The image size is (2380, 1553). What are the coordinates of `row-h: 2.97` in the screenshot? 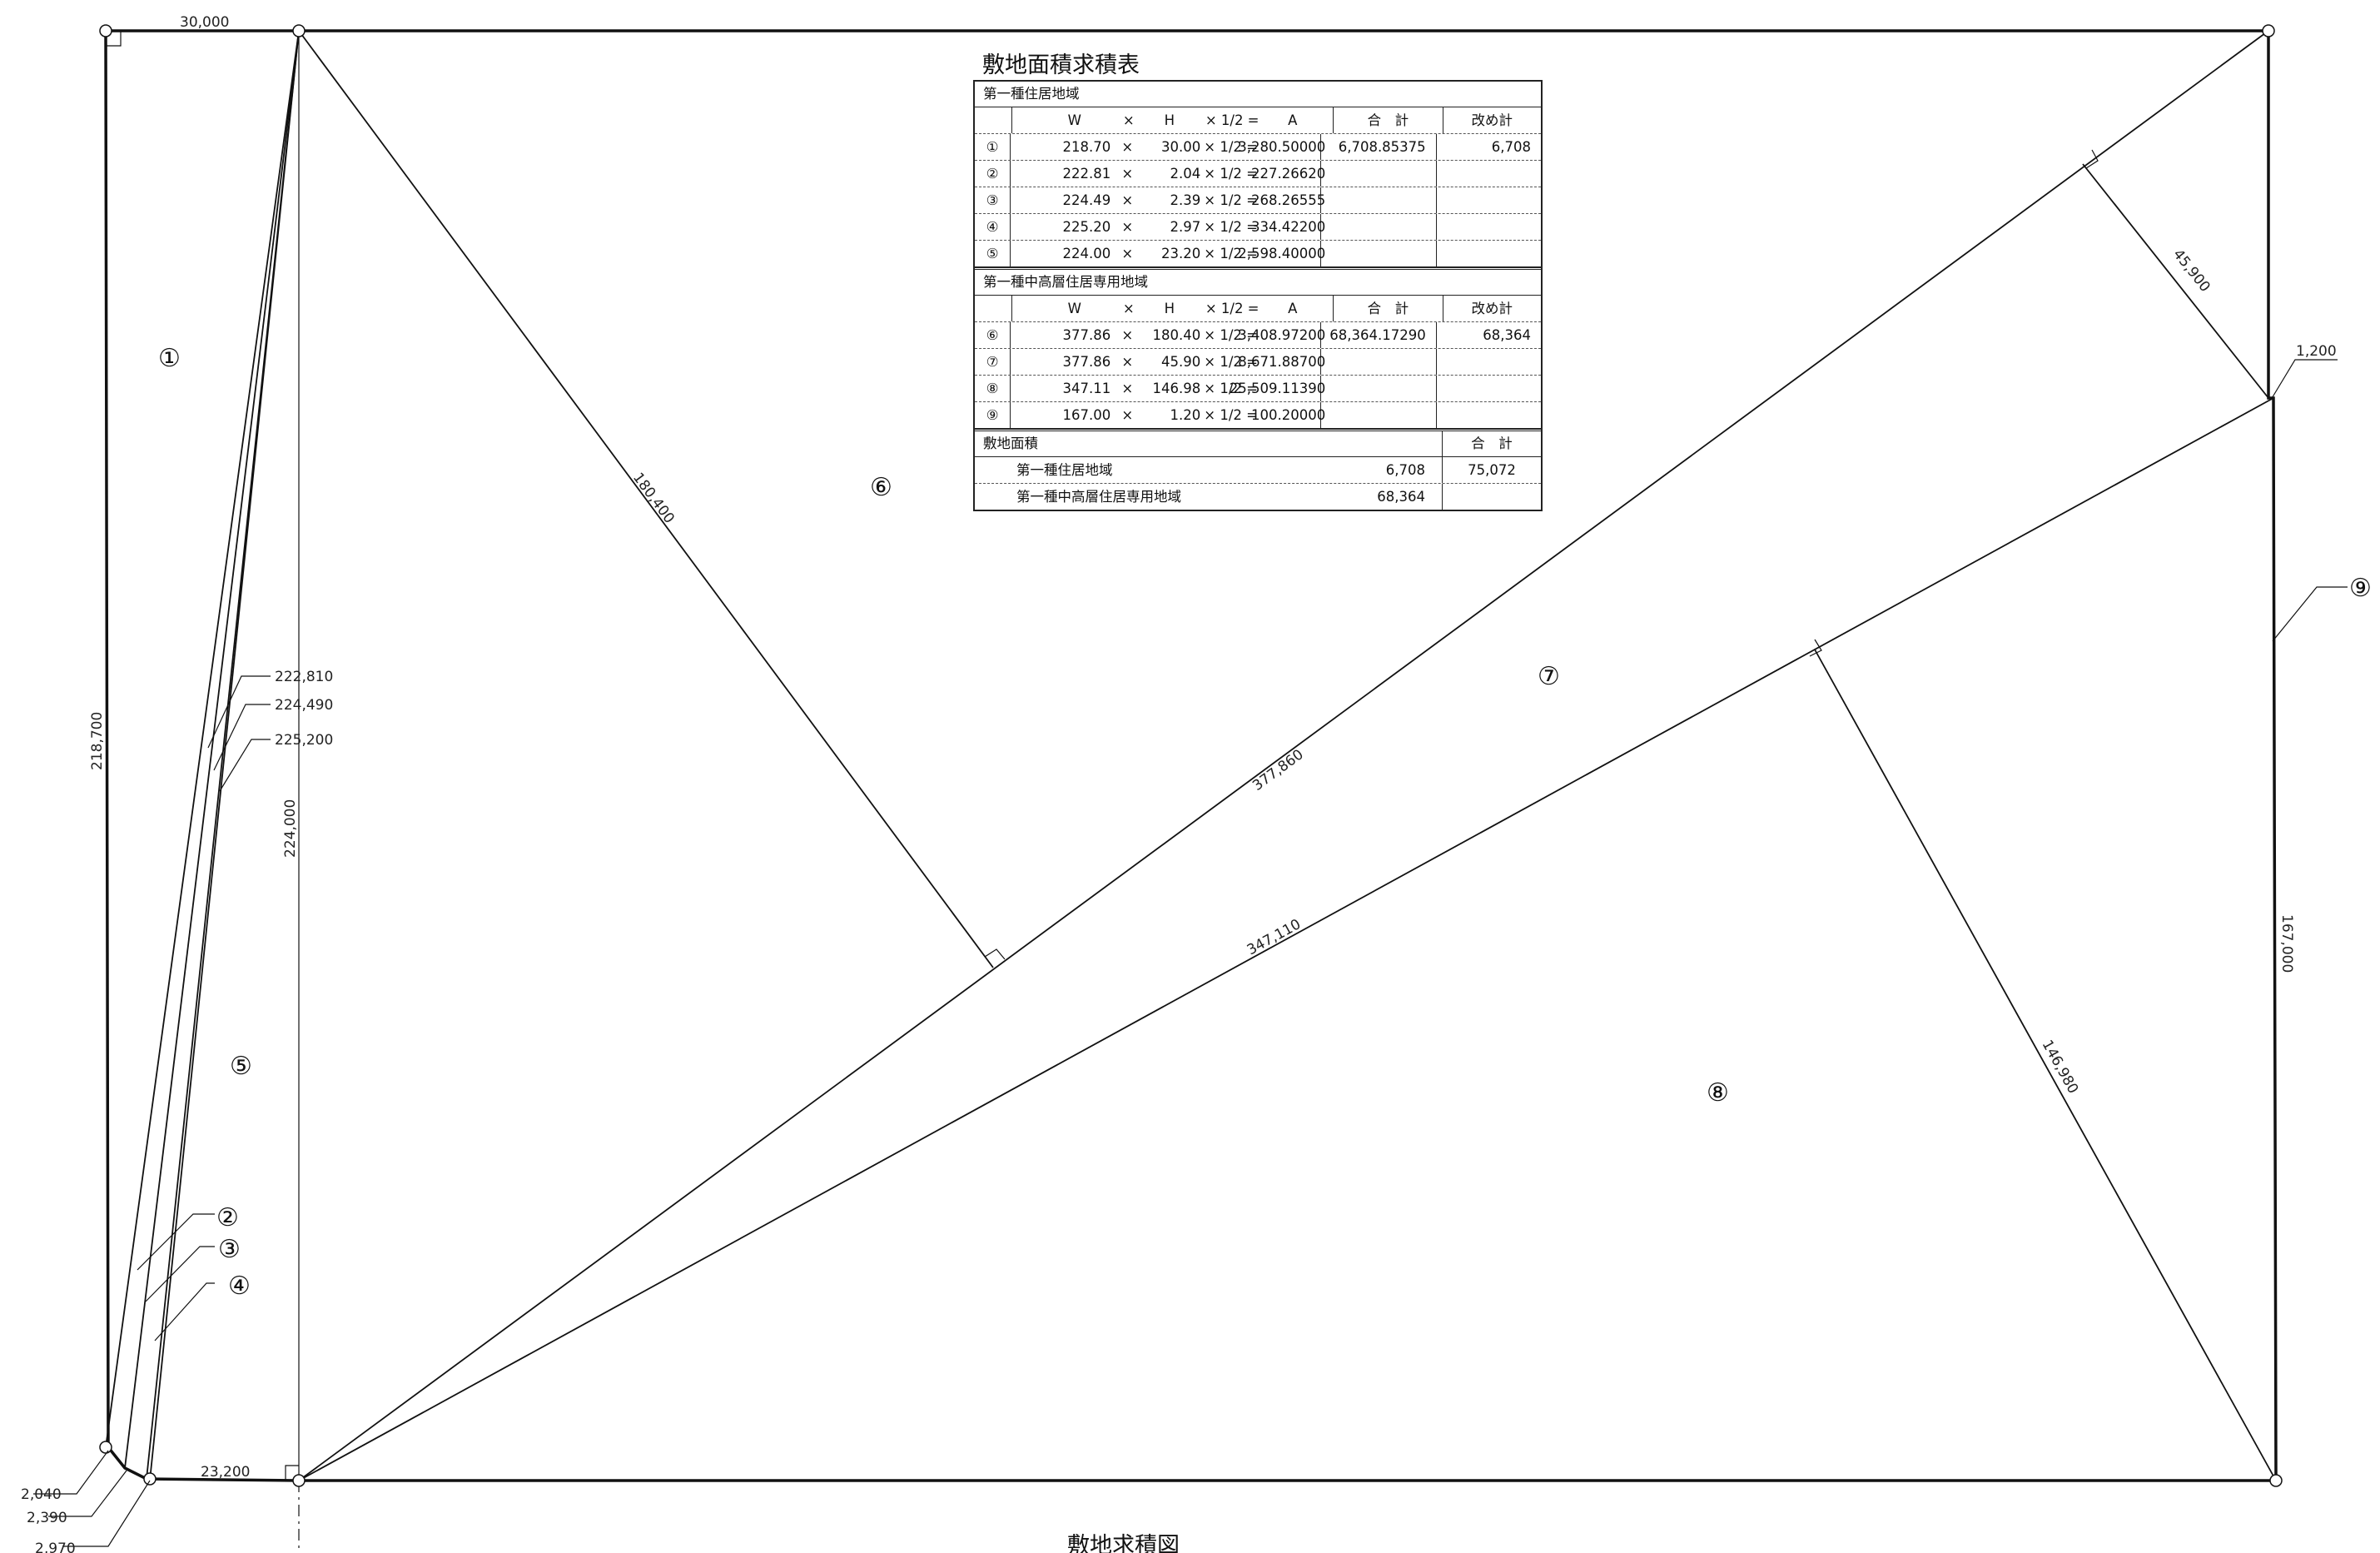 It's located at (1185, 227).